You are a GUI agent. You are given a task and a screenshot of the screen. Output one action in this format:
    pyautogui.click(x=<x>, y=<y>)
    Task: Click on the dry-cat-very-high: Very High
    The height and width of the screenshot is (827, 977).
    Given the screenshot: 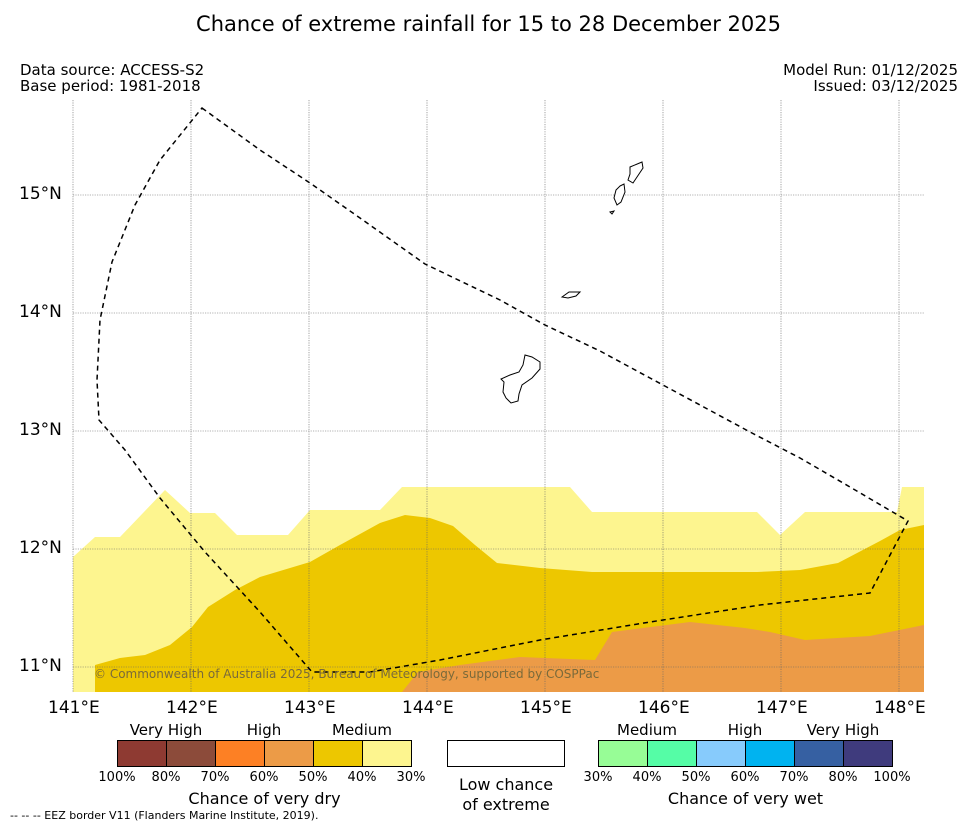 What is the action you would take?
    pyautogui.click(x=166, y=730)
    